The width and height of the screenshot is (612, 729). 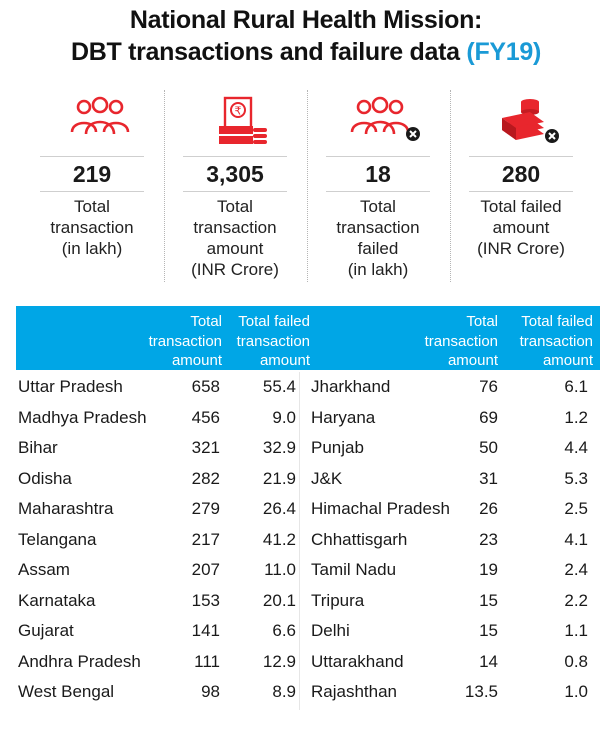 What do you see at coordinates (576, 478) in the screenshot?
I see `failed-amount-cell: 5.3` at bounding box center [576, 478].